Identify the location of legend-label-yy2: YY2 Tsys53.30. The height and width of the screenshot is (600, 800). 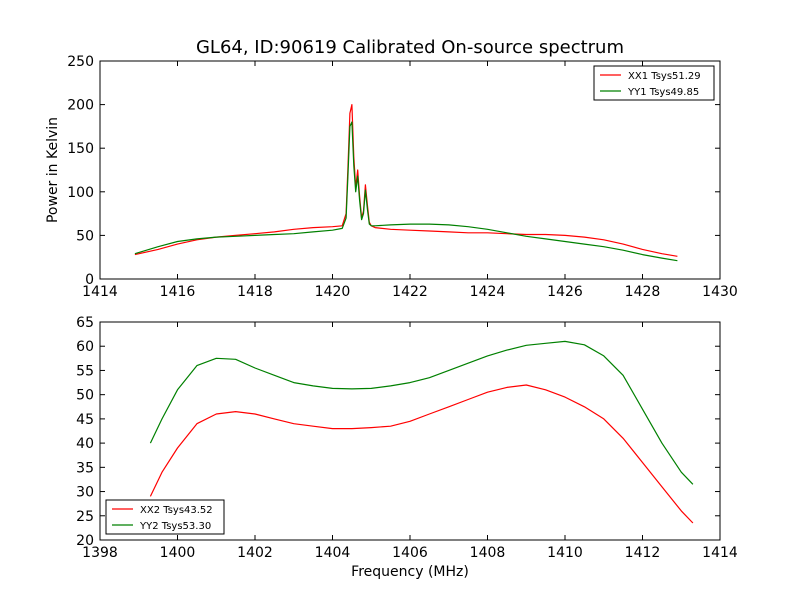
(175, 526).